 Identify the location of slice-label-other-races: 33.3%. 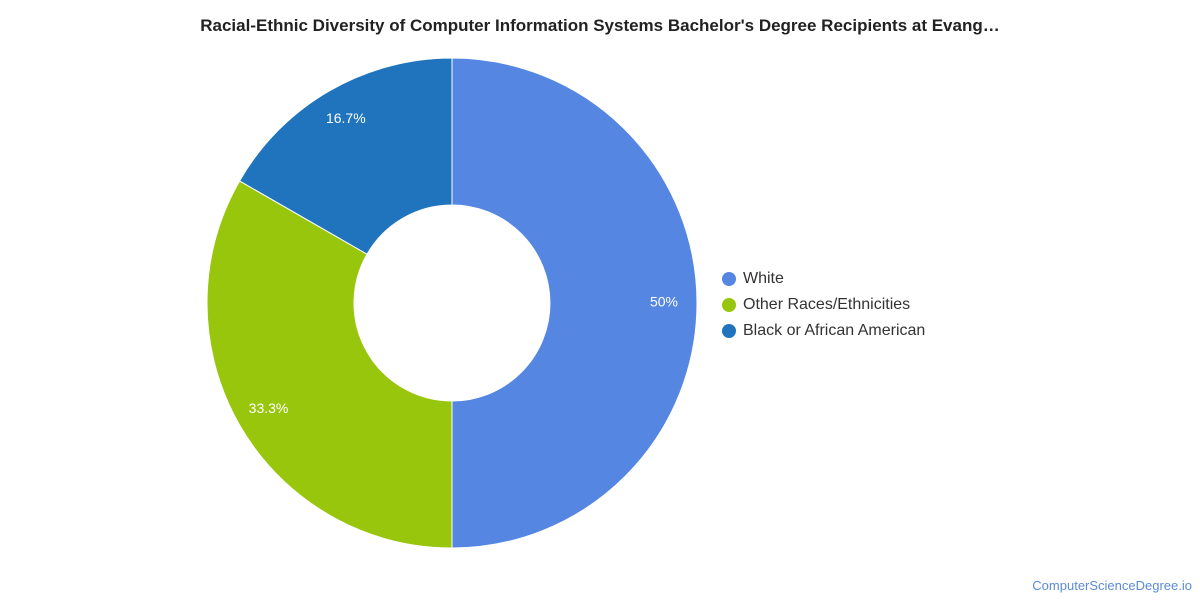
(269, 408).